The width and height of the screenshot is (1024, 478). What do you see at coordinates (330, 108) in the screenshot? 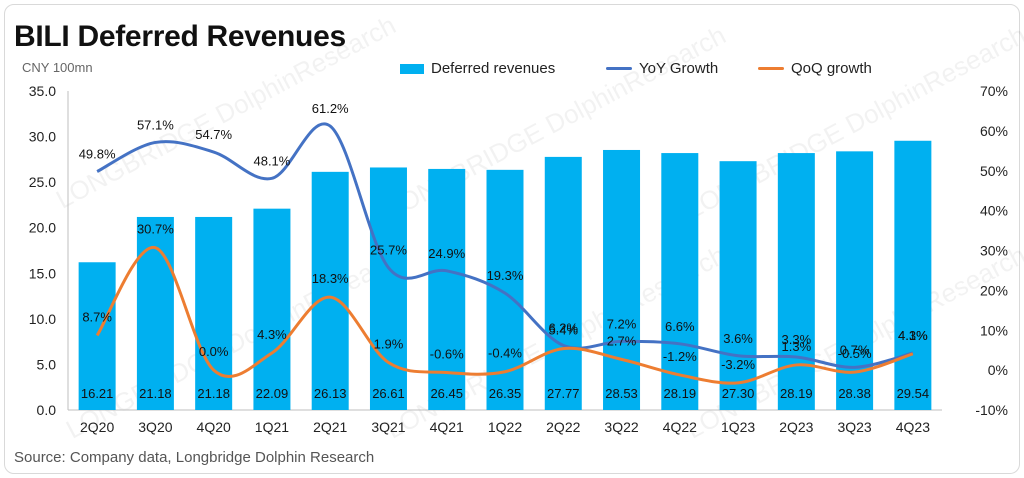
I see `yoy-data-label: 61.2%` at bounding box center [330, 108].